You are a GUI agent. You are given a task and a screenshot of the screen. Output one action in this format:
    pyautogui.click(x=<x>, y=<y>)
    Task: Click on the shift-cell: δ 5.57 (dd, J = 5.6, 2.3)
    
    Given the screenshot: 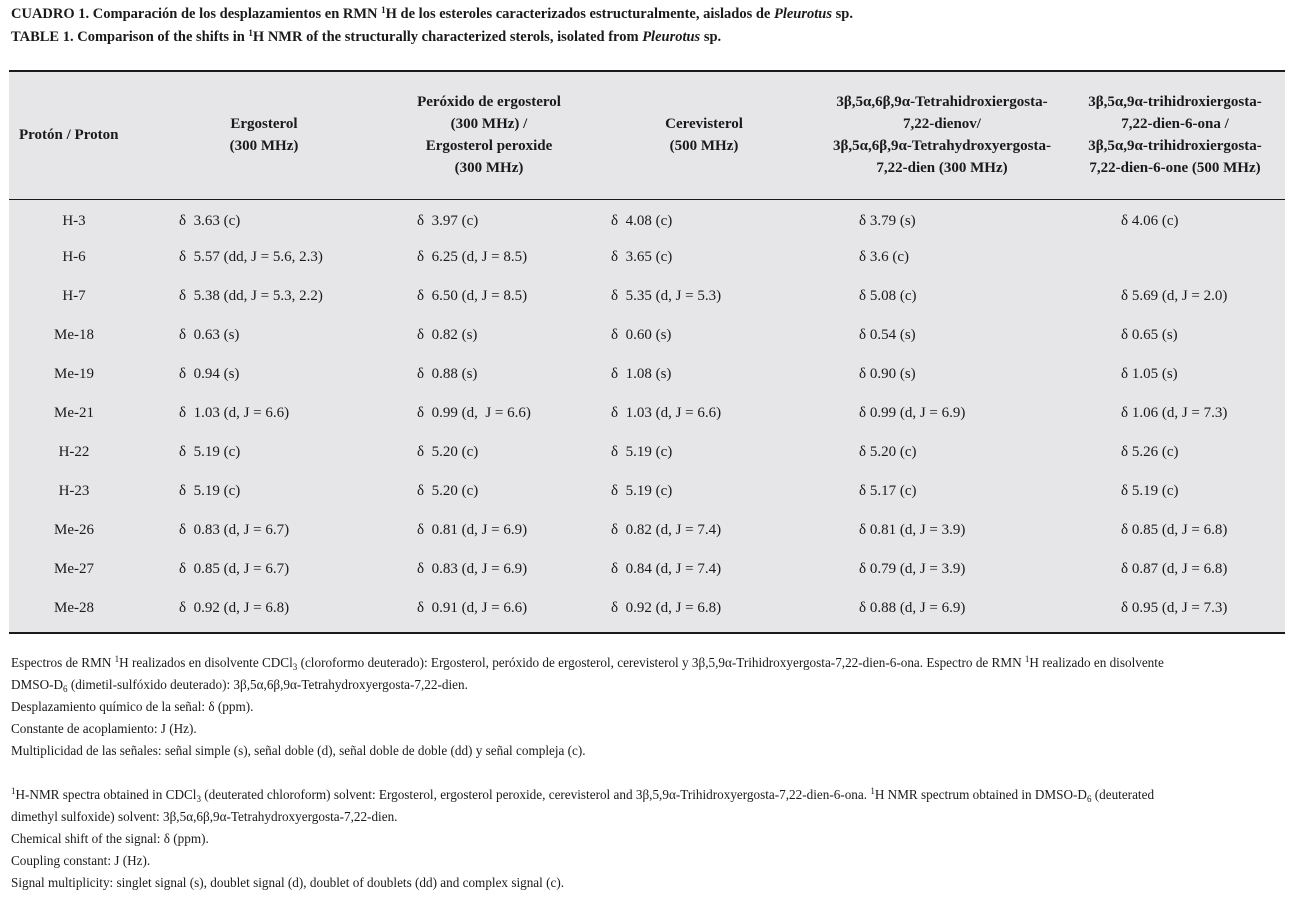 What is the action you would take?
    pyautogui.click(x=251, y=257)
    